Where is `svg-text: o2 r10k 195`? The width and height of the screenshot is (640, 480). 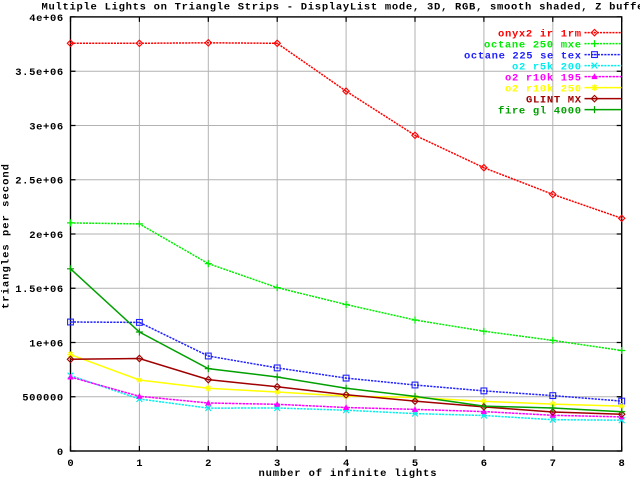
svg-text: o2 r10k 195 is located at coordinates (543, 79).